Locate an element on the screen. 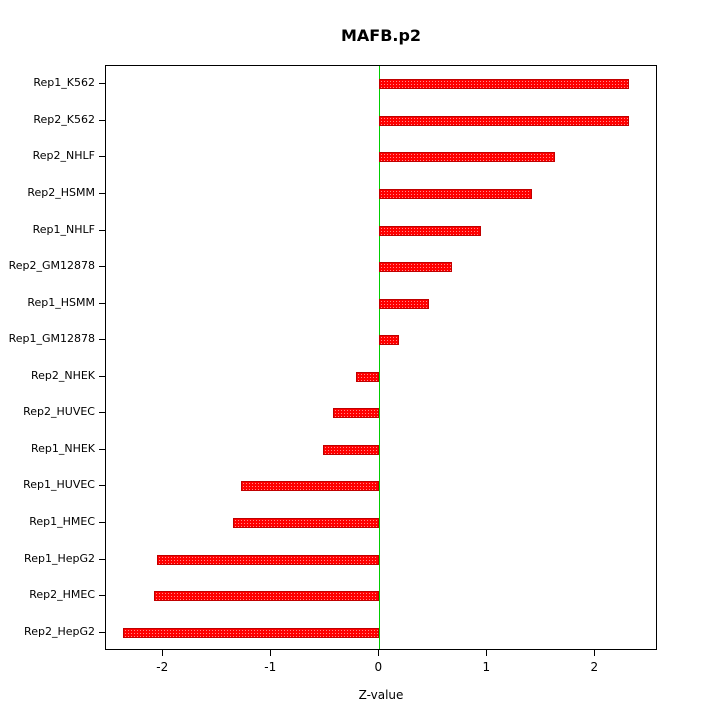 The image size is (720, 720). zero-reference-line is located at coordinates (379, 357).